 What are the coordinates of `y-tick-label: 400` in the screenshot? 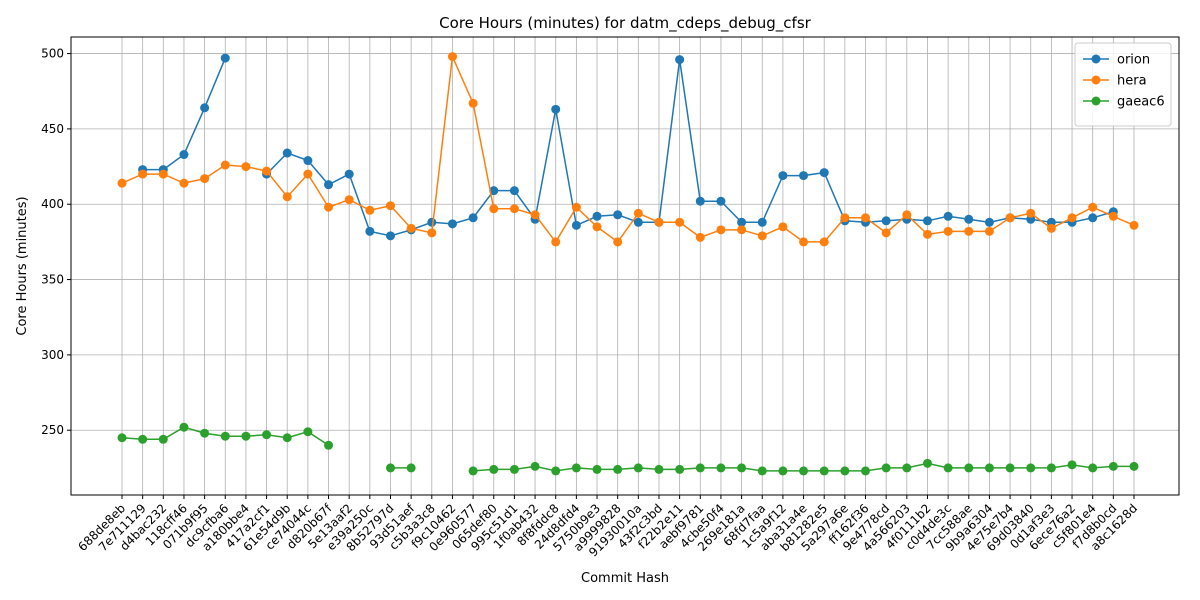 It's located at (52, 204).